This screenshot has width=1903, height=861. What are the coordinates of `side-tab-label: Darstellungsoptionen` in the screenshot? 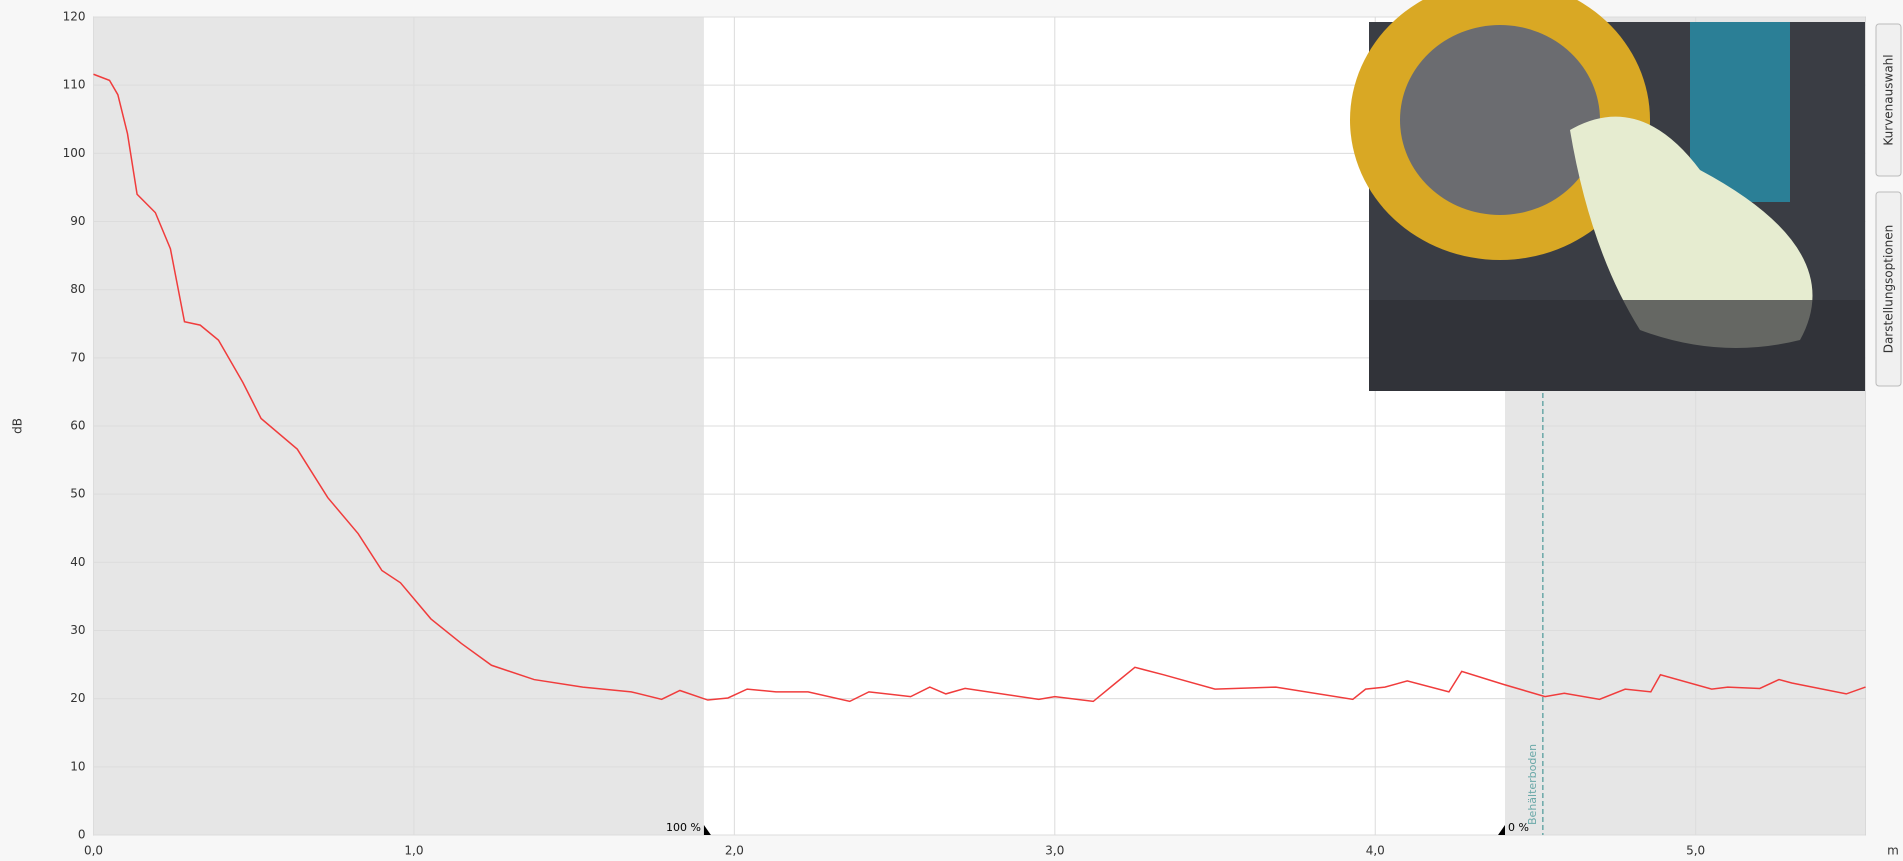 It's located at (1889, 289).